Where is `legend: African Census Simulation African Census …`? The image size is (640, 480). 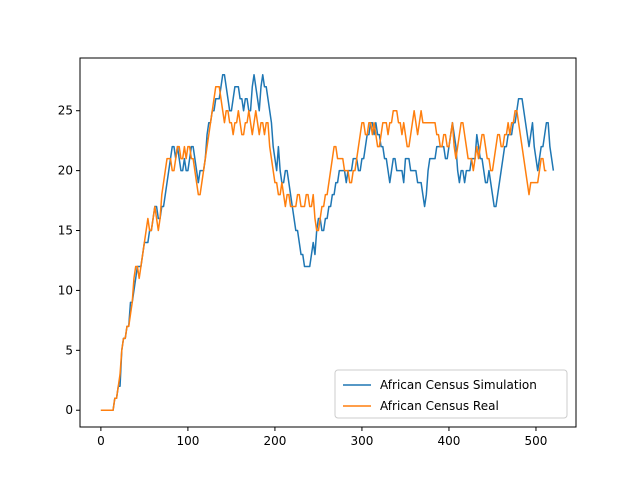
legend: African Census Simulation African Census … is located at coordinates (451, 394).